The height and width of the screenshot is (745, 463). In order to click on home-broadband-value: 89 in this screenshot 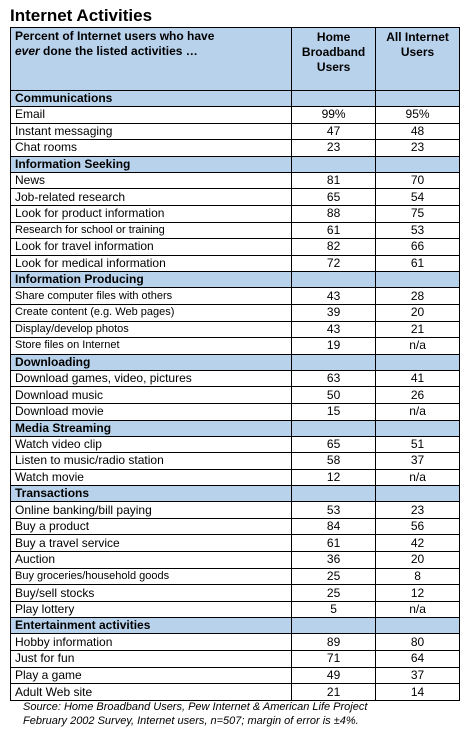, I will do `click(334, 642)`.